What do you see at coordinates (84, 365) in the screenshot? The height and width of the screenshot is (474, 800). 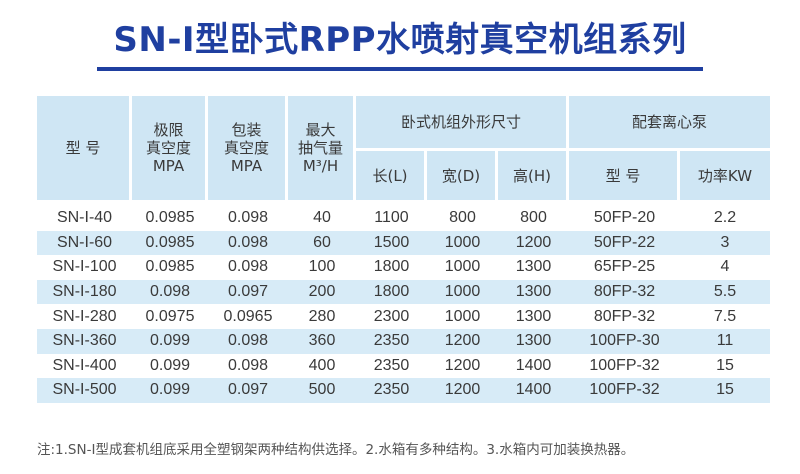 I see `cell-model: SN-I-400` at bounding box center [84, 365].